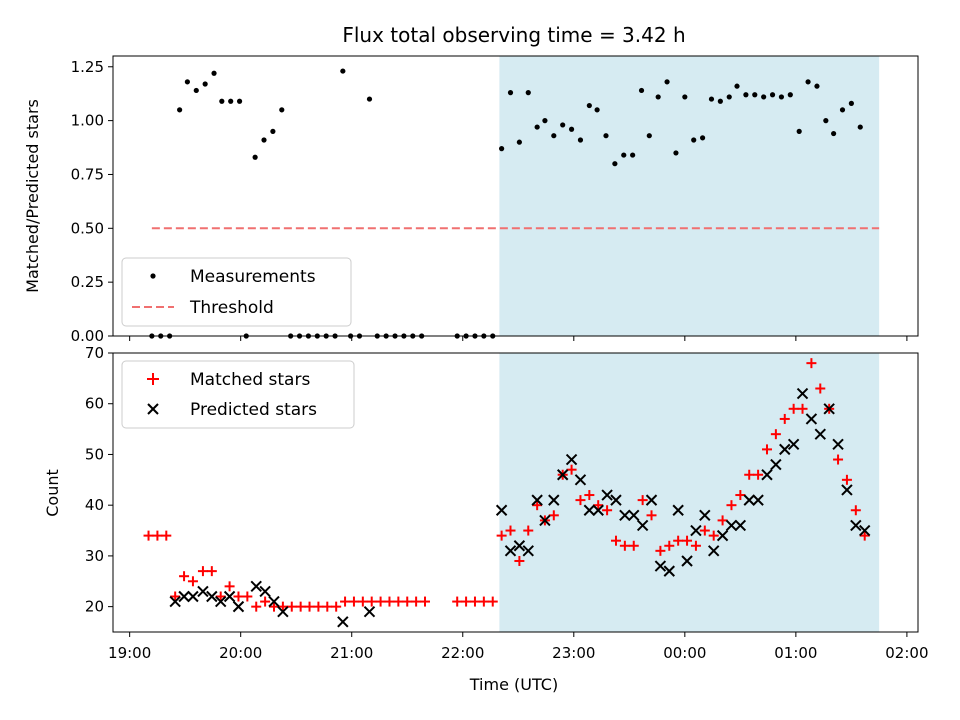  What do you see at coordinates (573, 653) in the screenshot?
I see `xtick-label: 23:00` at bounding box center [573, 653].